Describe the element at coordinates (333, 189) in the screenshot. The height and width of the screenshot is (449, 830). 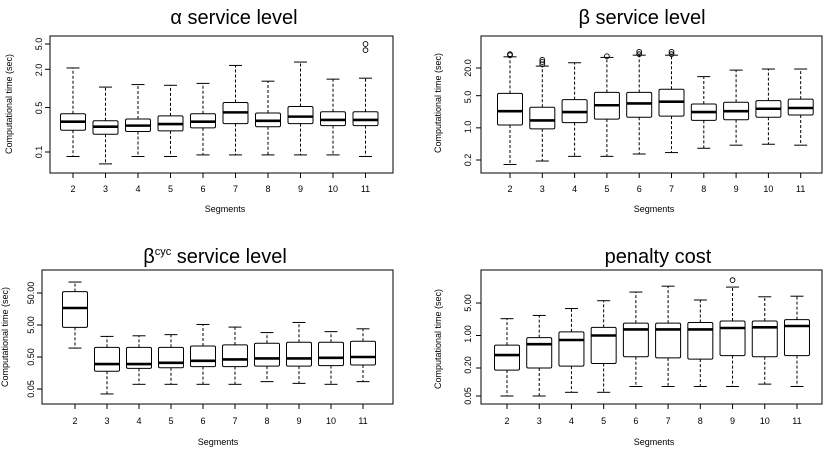
I see `xtick-label-alpha-10: 10` at that location.